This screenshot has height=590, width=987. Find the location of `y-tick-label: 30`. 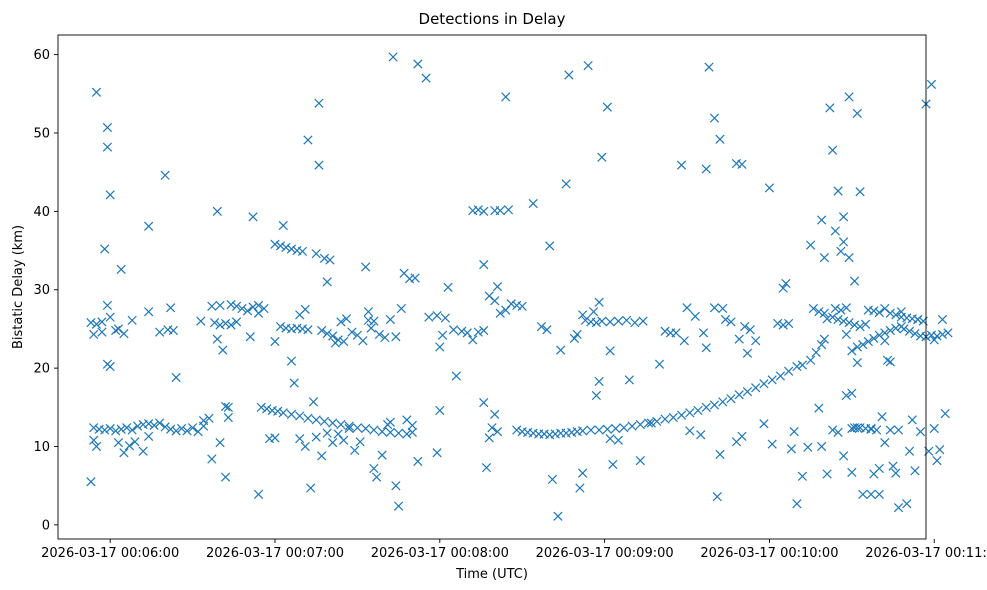

y-tick-label: 30 is located at coordinates (41, 290).